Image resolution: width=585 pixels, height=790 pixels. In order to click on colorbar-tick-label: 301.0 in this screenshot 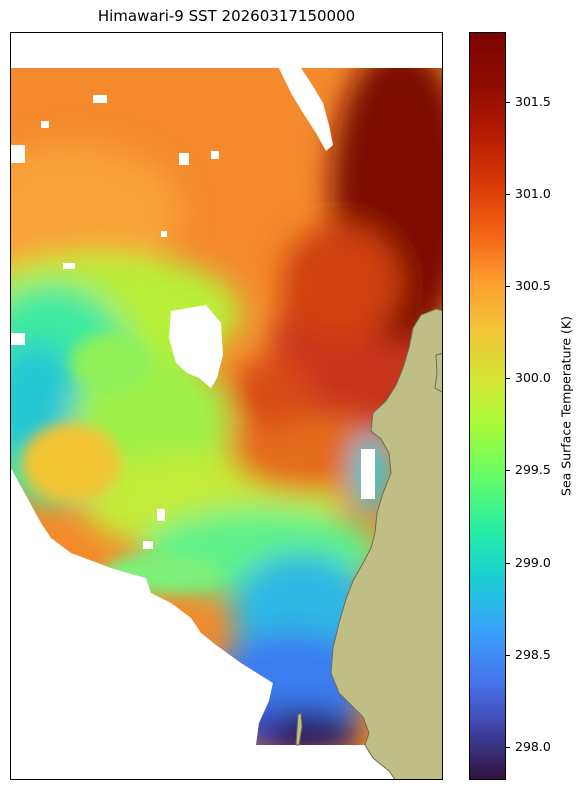, I will do `click(533, 194)`.